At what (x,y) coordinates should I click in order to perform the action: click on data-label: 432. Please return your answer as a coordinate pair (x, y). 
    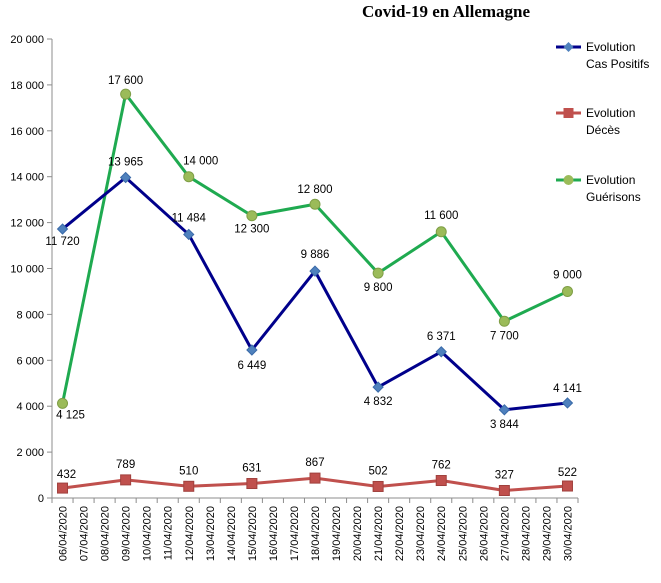
    Looking at the image, I should click on (66, 475).